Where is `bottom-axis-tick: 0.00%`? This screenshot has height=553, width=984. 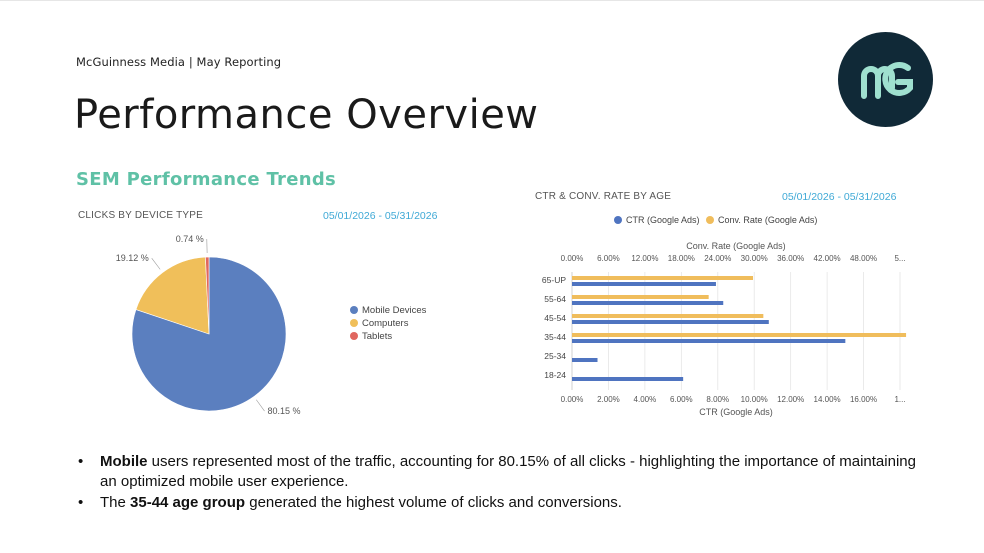 bottom-axis-tick: 0.00% is located at coordinates (572, 399).